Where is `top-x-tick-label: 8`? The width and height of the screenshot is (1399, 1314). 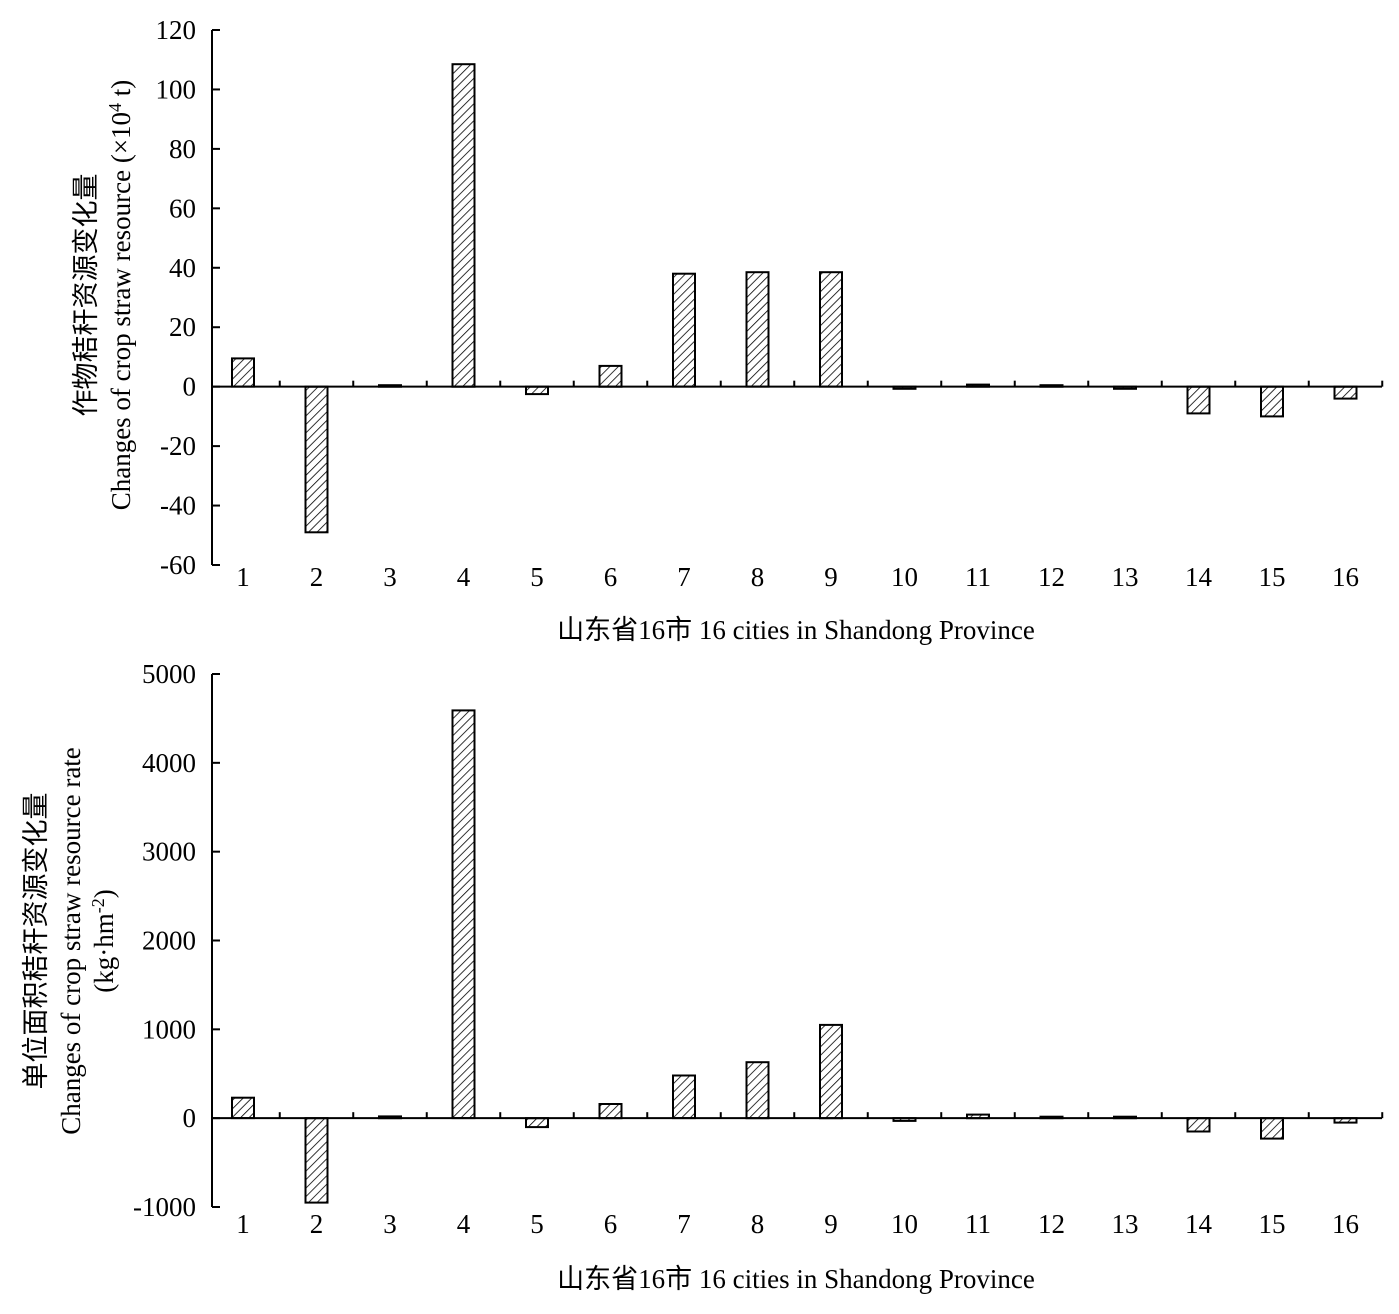 top-x-tick-label: 8 is located at coordinates (758, 577).